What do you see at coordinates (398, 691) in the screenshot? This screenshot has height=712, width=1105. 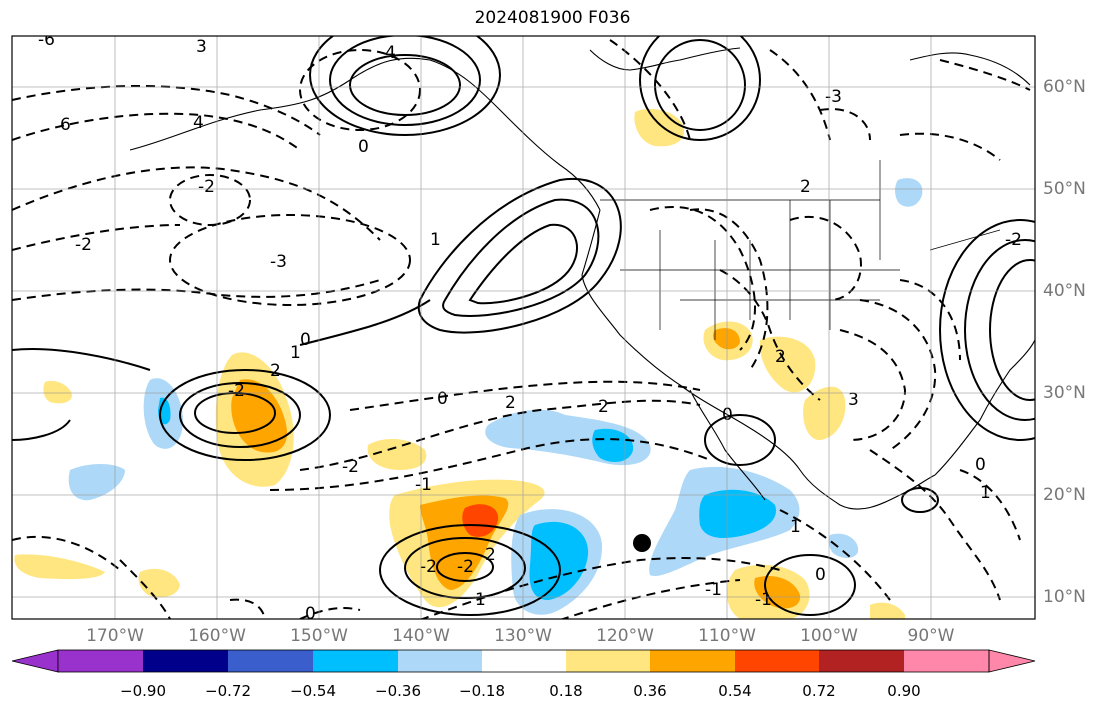 I see `colorbar-tick-label: −0.36` at bounding box center [398, 691].